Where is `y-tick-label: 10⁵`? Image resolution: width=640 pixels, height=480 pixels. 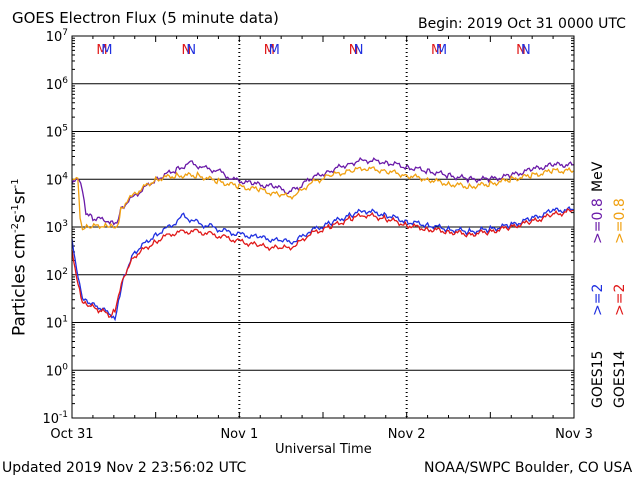 y-tick-label: 10⁵ is located at coordinates (57, 132).